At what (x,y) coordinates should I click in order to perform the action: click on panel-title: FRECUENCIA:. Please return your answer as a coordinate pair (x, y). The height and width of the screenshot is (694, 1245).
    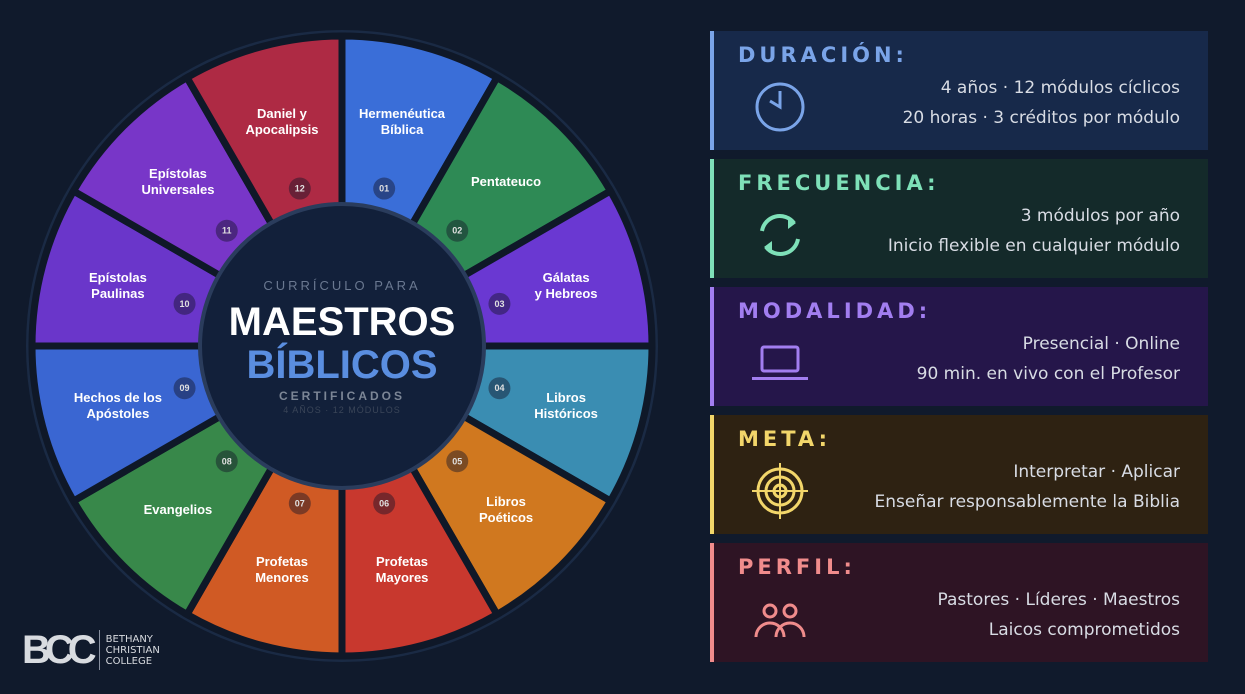
    Looking at the image, I should click on (839, 183).